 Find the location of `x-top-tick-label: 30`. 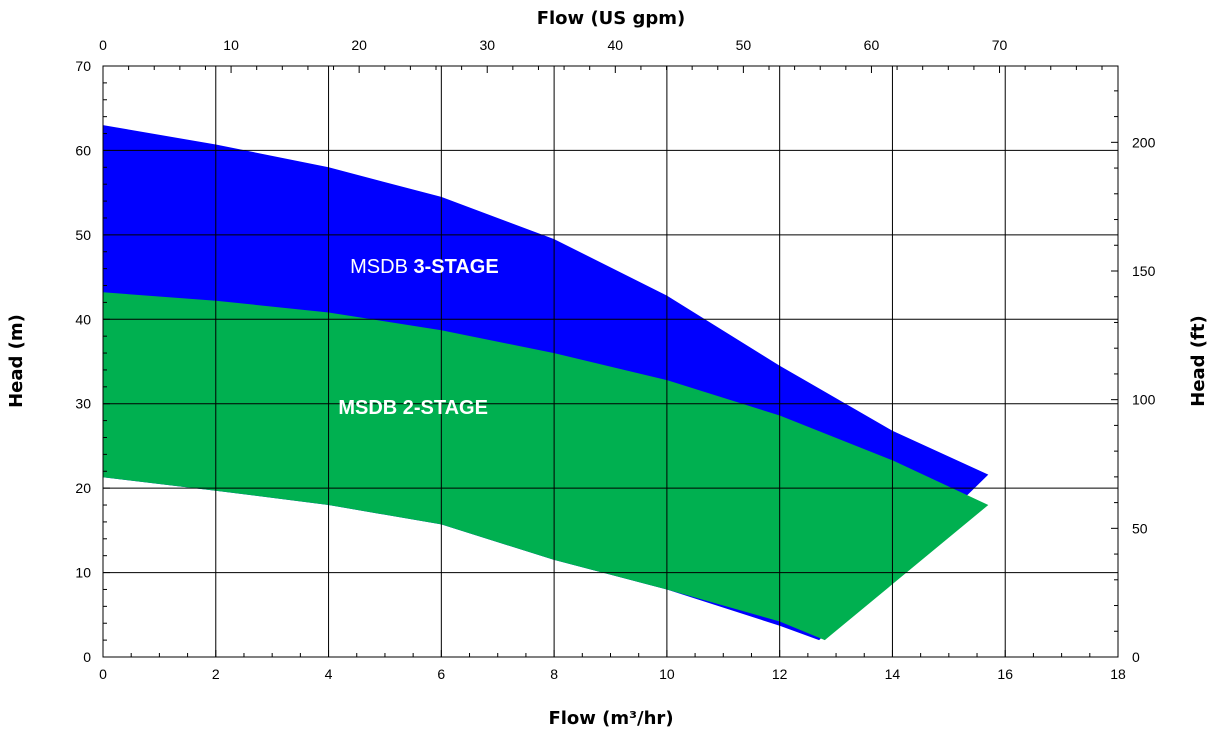

x-top-tick-label: 30 is located at coordinates (487, 45).